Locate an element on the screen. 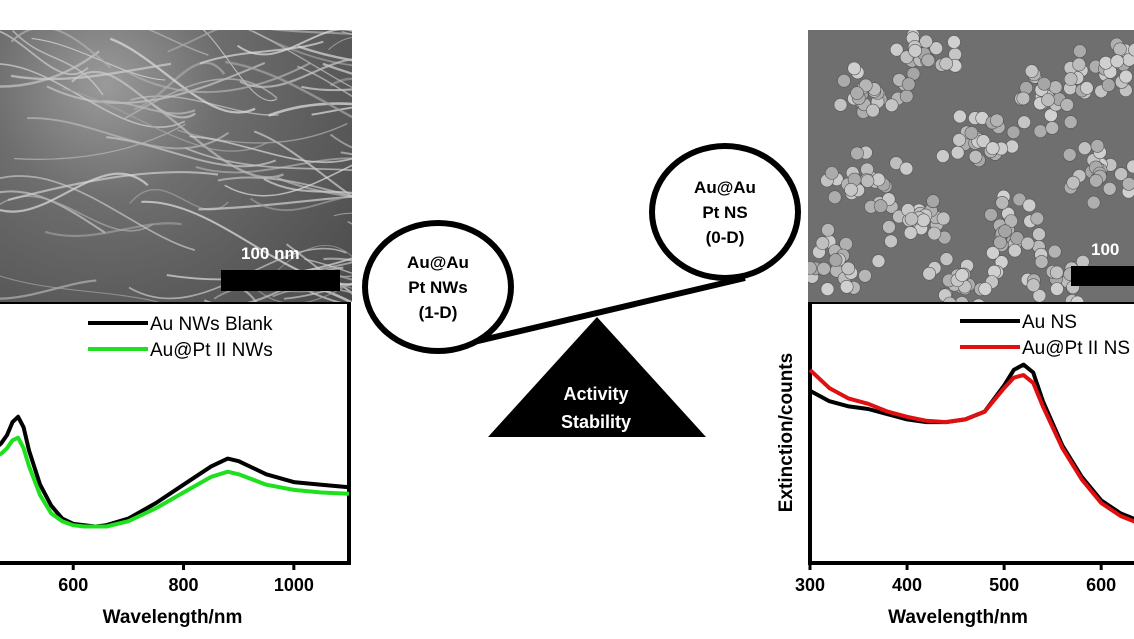 This screenshot has width=1134, height=639. x-tick-label: 500 is located at coordinates (1004, 585).